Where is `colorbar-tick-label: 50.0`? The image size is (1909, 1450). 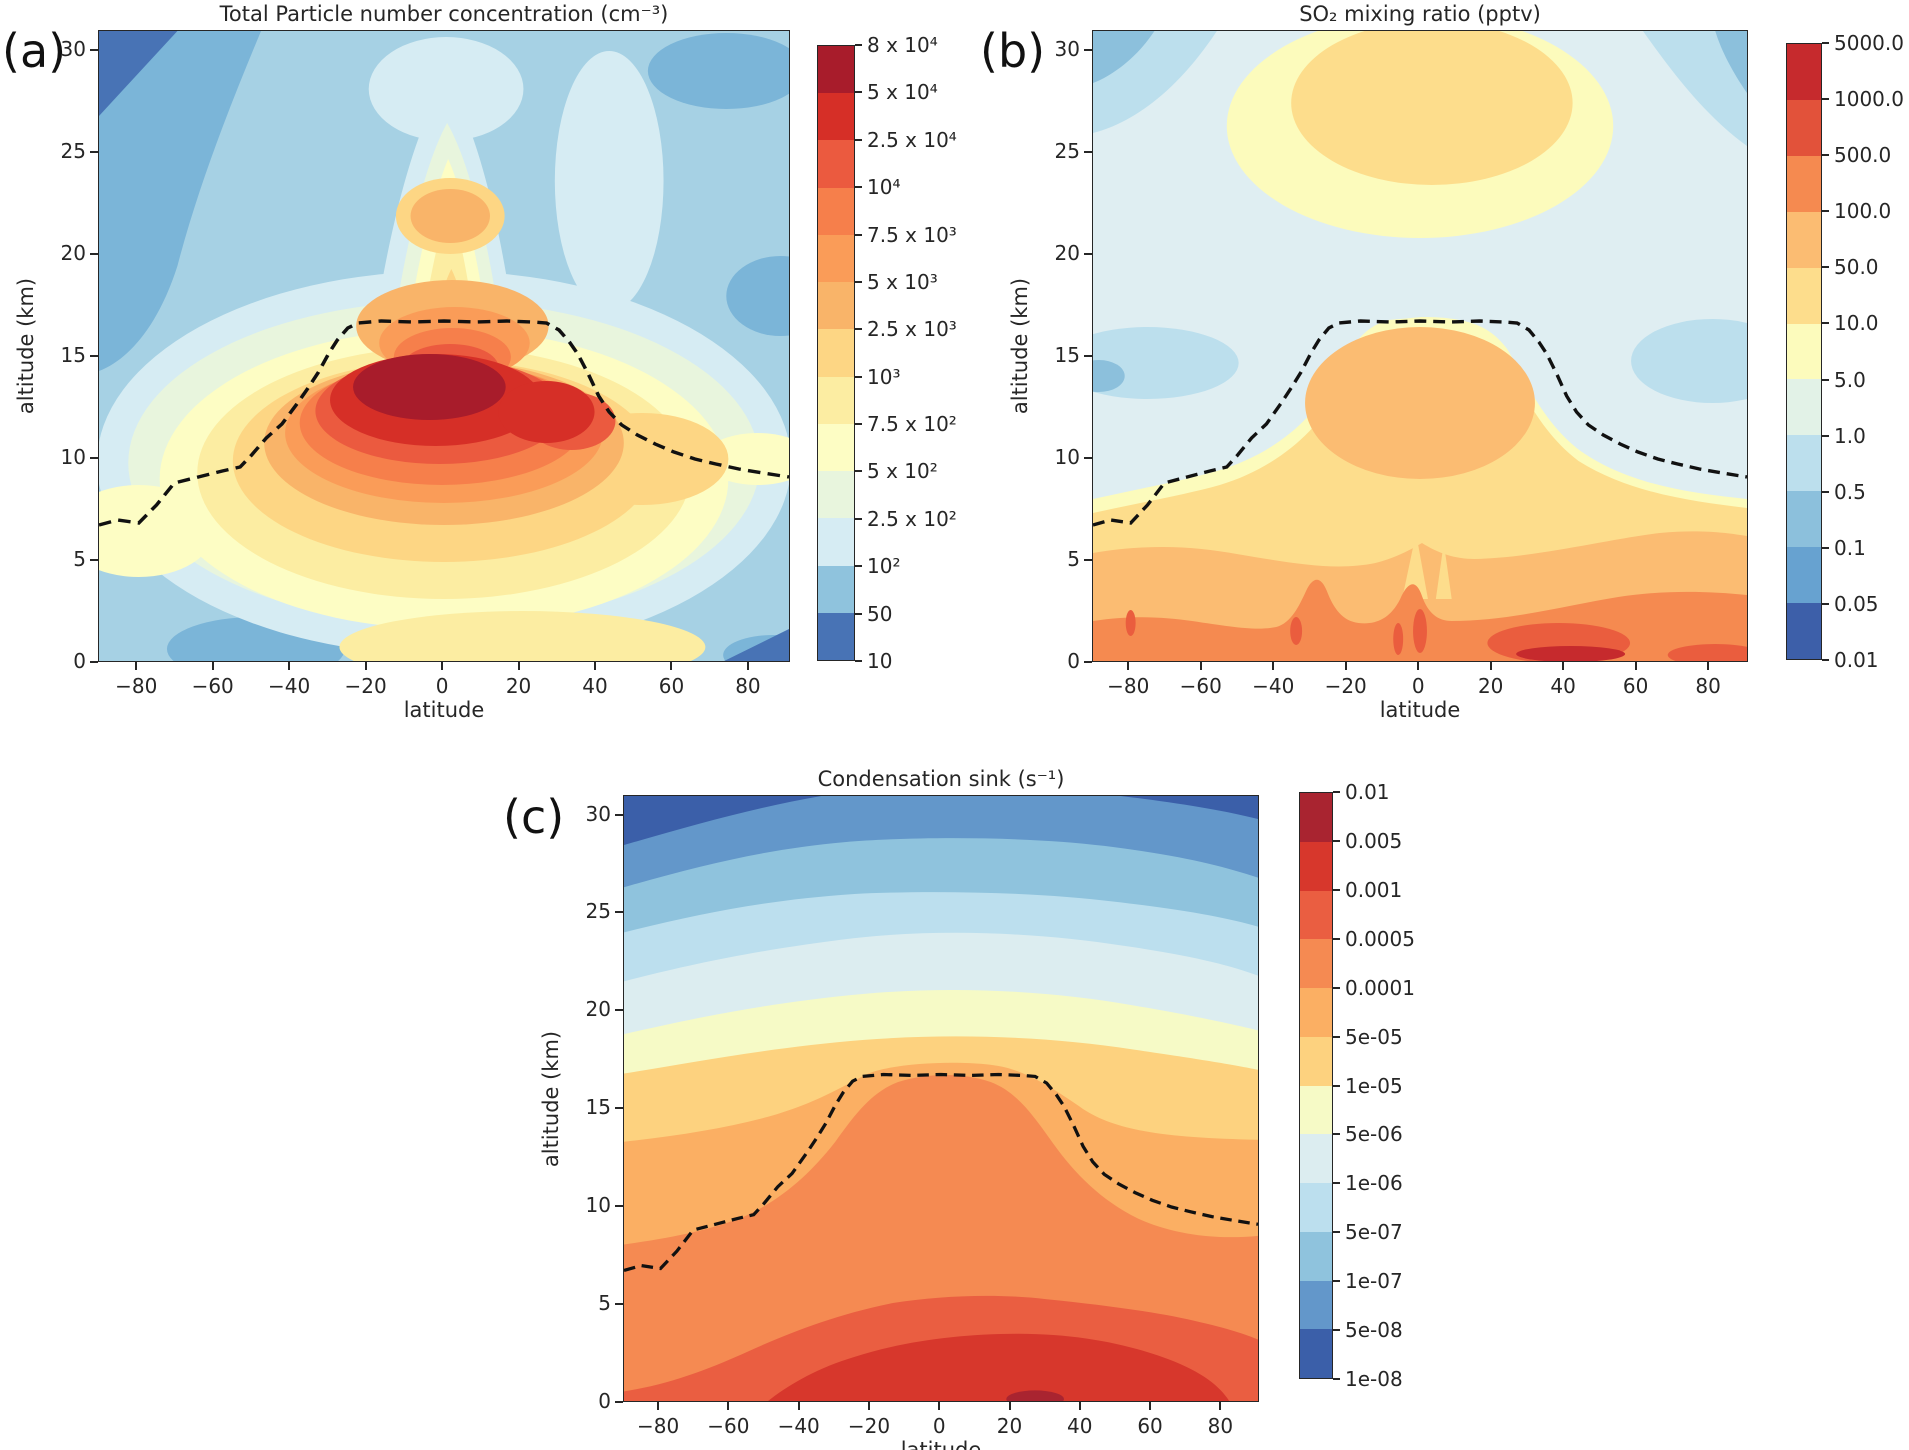
colorbar-tick-label: 50.0 is located at coordinates (1856, 267).